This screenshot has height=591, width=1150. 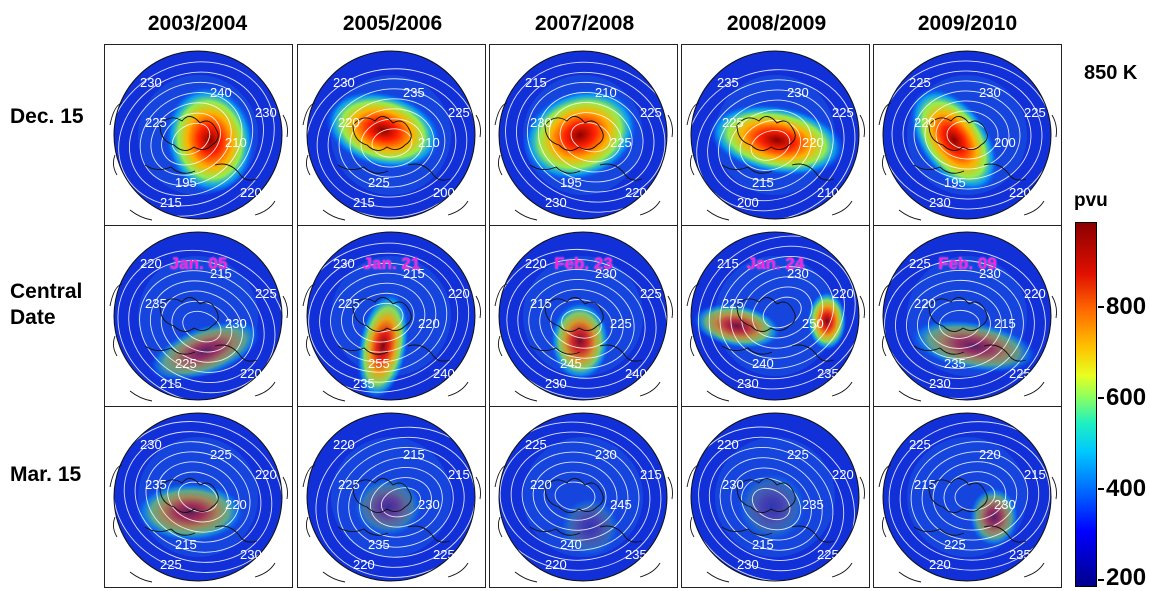 What do you see at coordinates (967, 23) in the screenshot?
I see `column-title-2009-2010: 2009/2010` at bounding box center [967, 23].